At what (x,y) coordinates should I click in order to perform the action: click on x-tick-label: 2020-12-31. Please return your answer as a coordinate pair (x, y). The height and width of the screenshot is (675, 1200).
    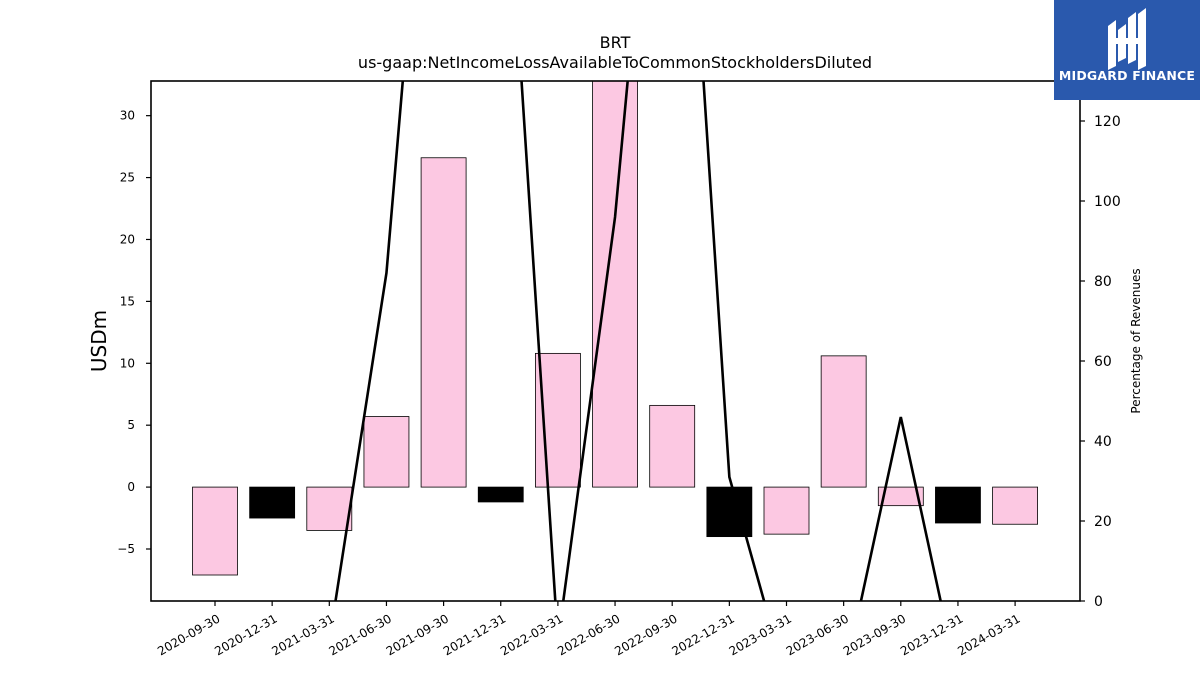
    Looking at the image, I should click on (245, 634).